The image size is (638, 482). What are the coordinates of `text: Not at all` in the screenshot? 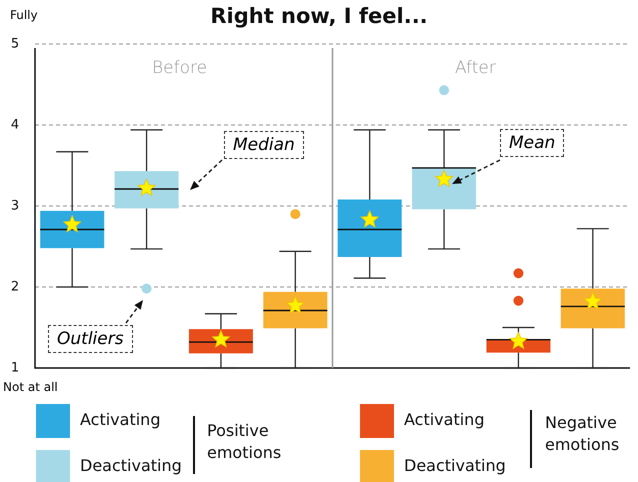 It's located at (30, 387).